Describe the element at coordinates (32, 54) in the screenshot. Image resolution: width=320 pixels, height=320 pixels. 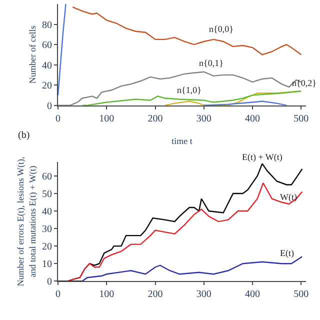
I see `y-axis-title: Number of cells` at that location.